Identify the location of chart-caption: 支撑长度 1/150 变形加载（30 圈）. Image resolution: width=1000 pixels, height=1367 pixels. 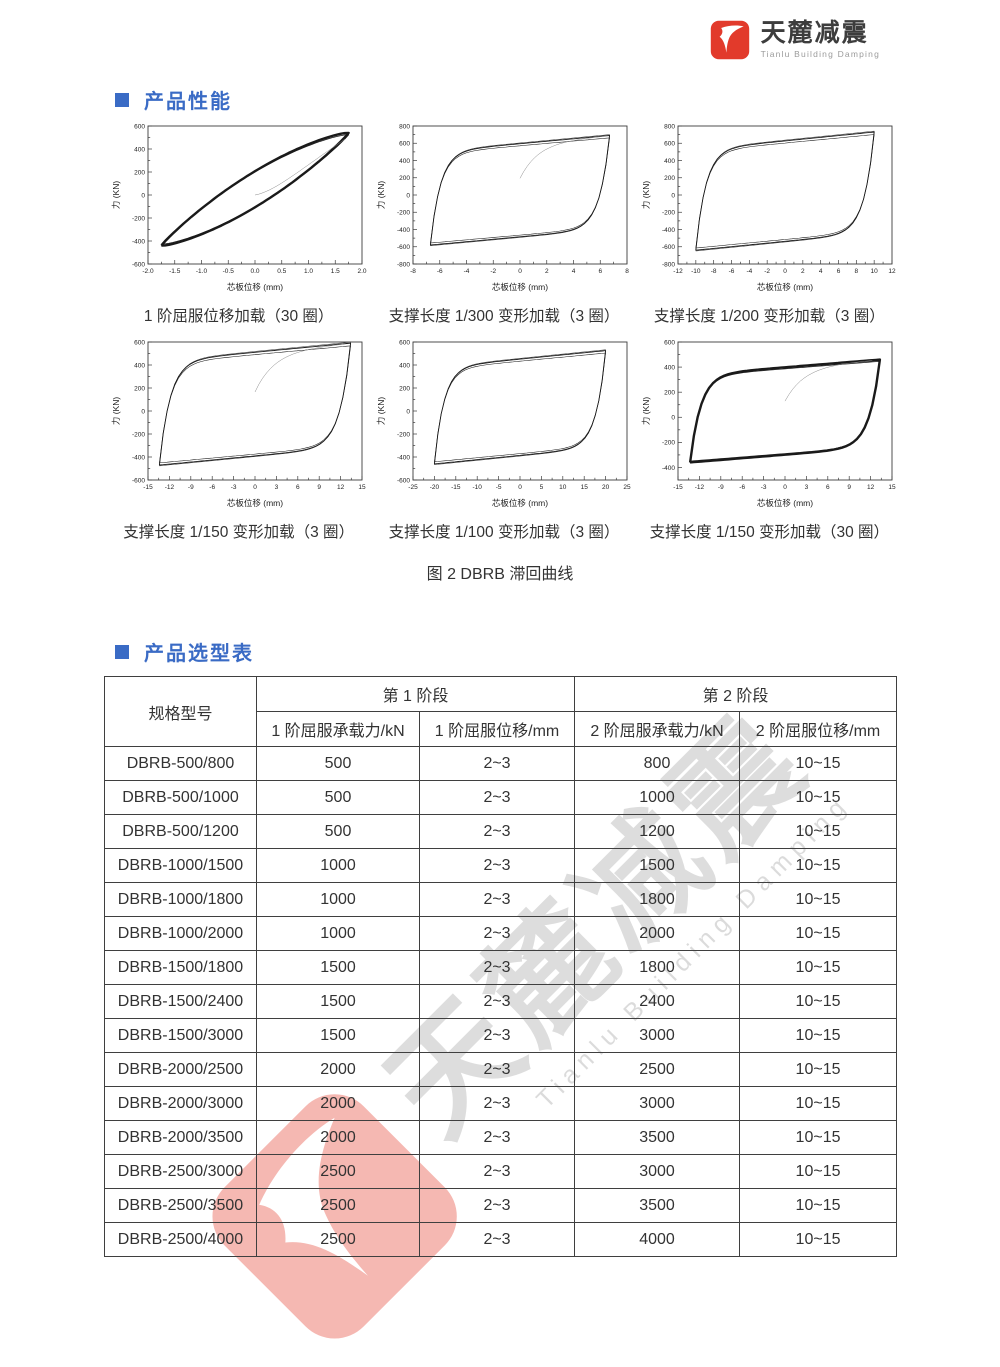
(769, 532).